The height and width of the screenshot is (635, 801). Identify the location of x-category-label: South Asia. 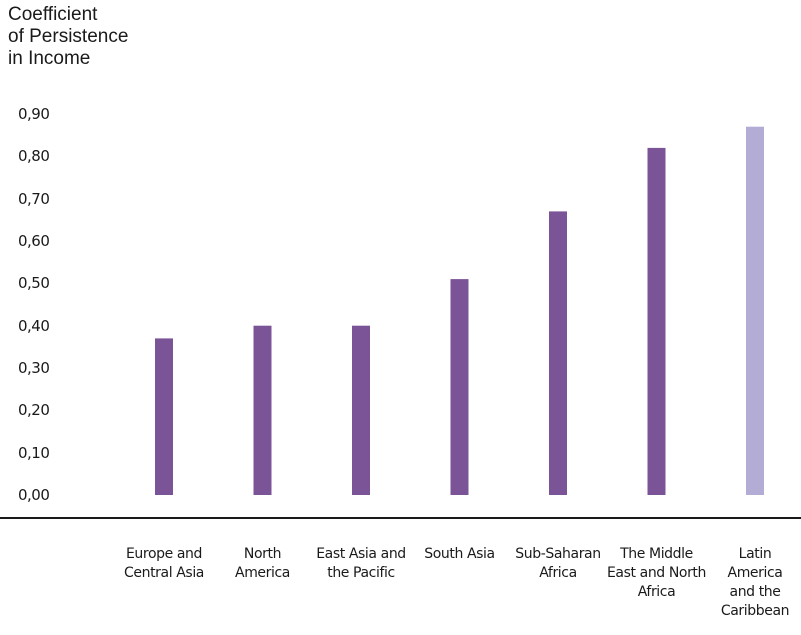
(459, 554).